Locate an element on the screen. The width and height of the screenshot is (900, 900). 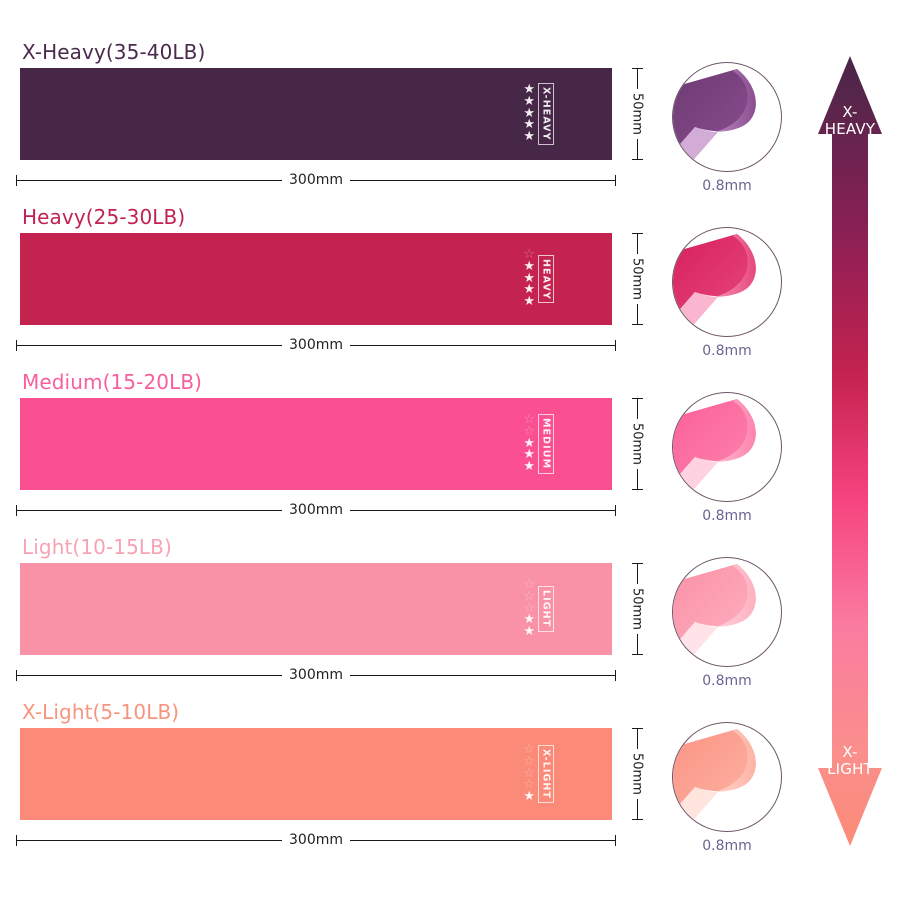
resistance-gradient-arrow: X- HEAVY X- LIGHT is located at coordinates (850, 451).